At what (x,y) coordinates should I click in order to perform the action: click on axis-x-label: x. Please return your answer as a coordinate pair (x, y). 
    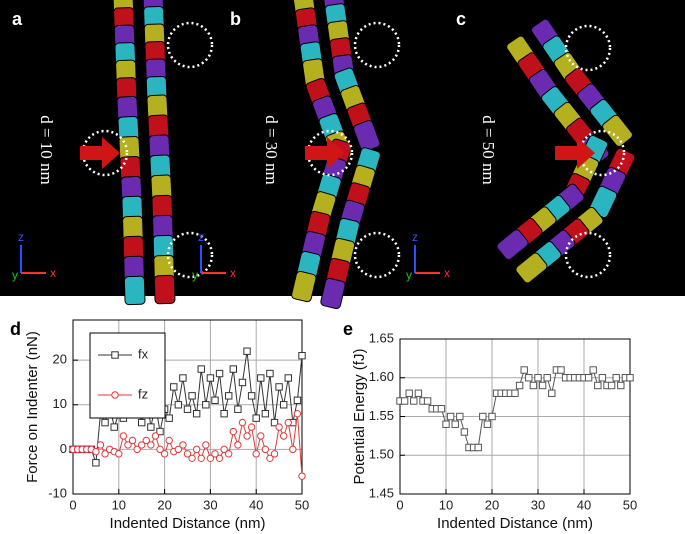
    Looking at the image, I should click on (447, 273).